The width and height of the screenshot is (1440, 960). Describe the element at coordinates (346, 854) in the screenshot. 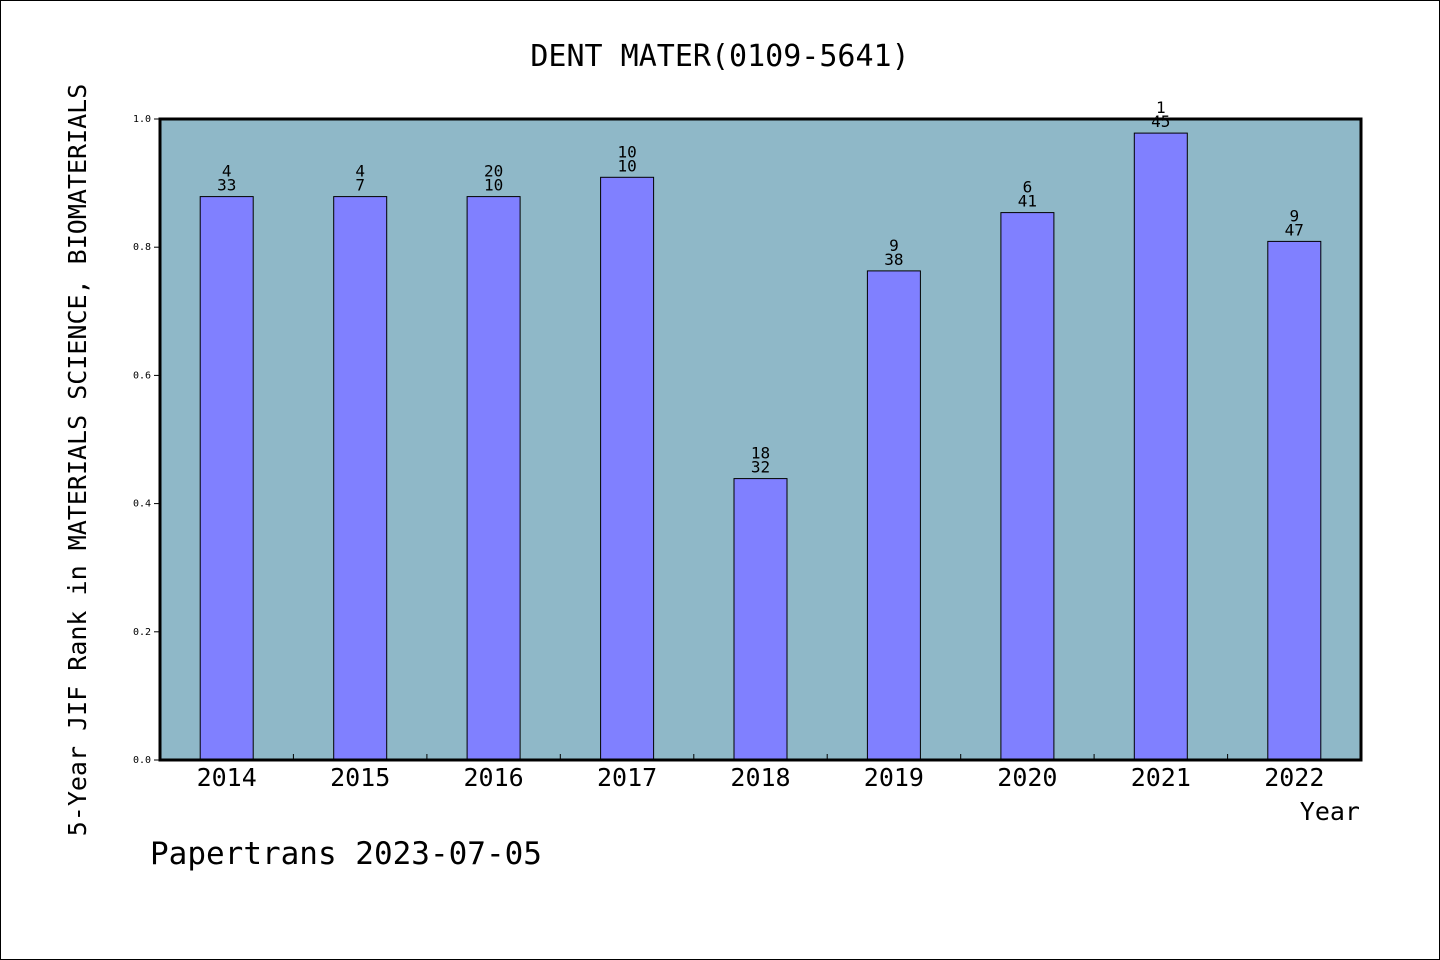

I see `footer-text: Papertrans 2023-07-05` at that location.